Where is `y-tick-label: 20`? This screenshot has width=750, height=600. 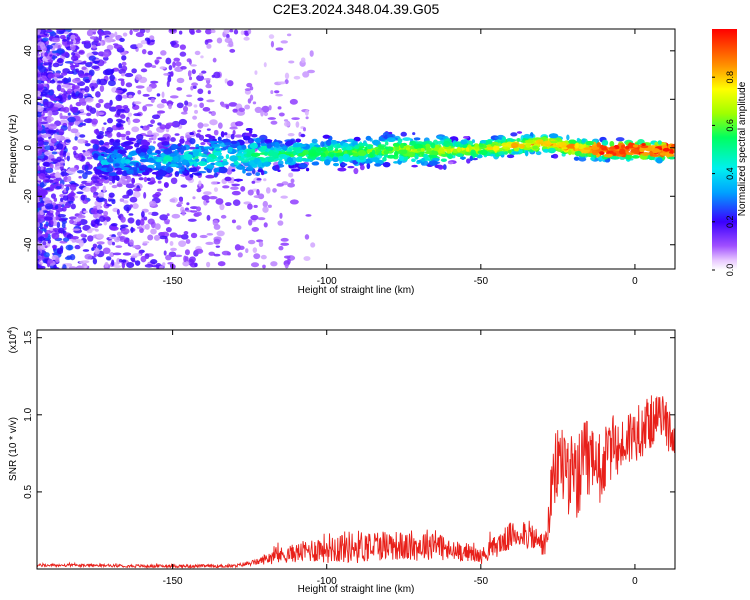 y-tick-label: 20 is located at coordinates (28, 99).